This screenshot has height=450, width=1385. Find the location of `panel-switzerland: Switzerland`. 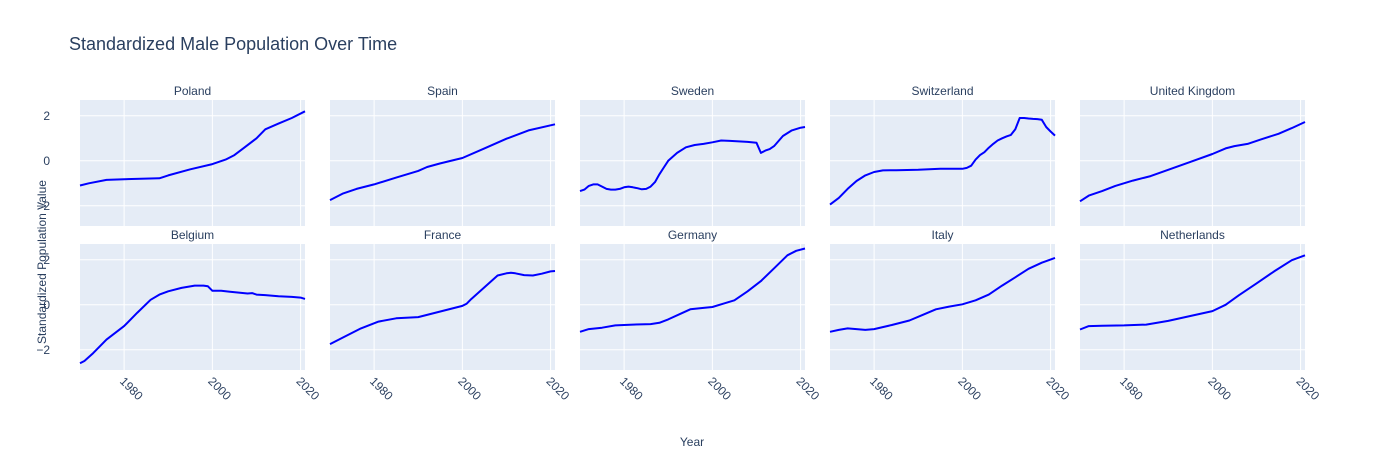

panel-switzerland: Switzerland is located at coordinates (942, 155).